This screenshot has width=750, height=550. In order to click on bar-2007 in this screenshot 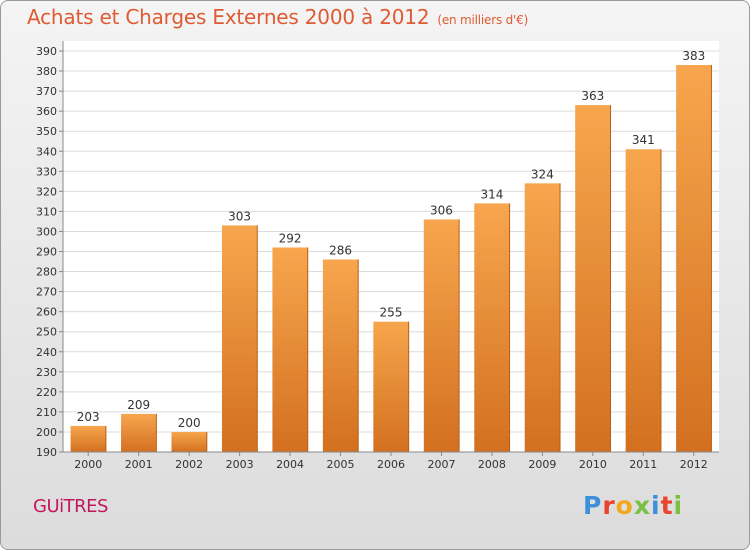, I will do `click(441, 335)`.